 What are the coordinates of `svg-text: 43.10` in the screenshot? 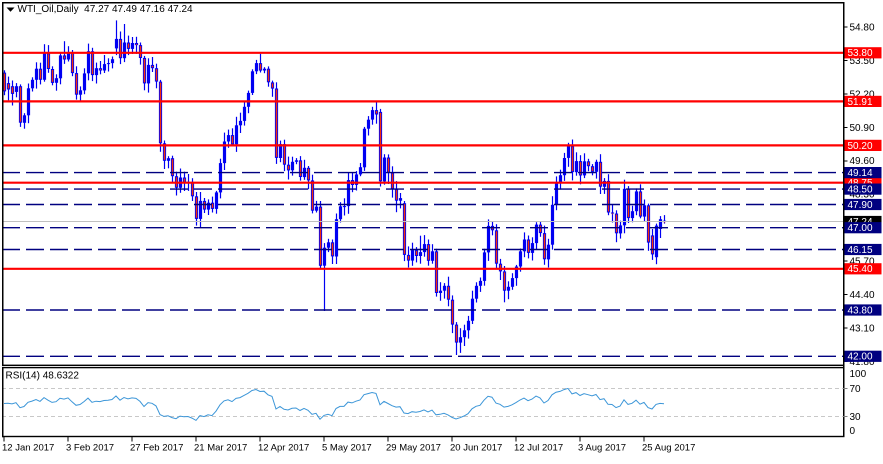 It's located at (862, 328).